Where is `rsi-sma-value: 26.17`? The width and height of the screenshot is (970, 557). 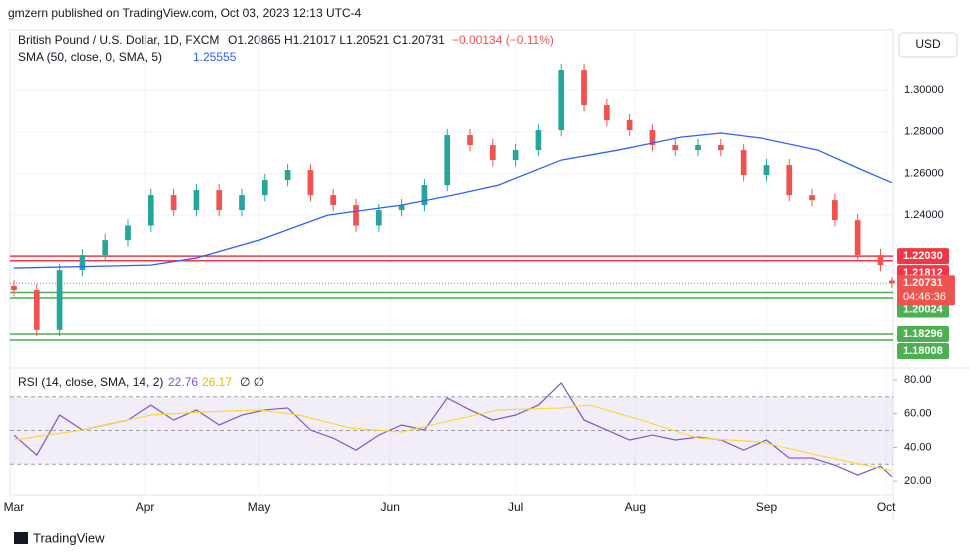 rsi-sma-value: 26.17 is located at coordinates (217, 382).